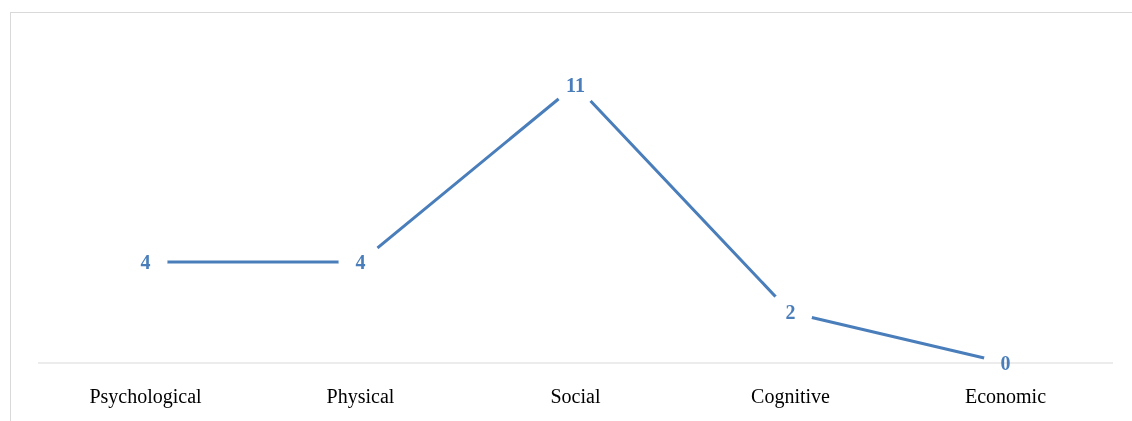 Image resolution: width=1132 pixels, height=421 pixels. I want to click on x-tick-label: Physical, so click(360, 396).